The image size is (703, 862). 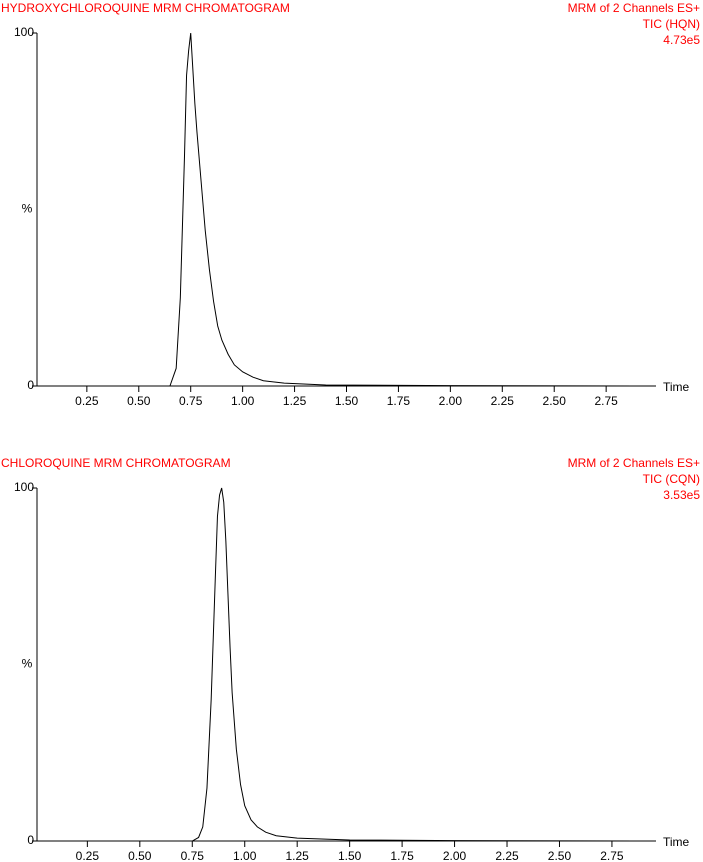 What do you see at coordinates (116, 463) in the screenshot?
I see `chart-title: CHLOROQUINE MRM CHROMATOGRAM` at bounding box center [116, 463].